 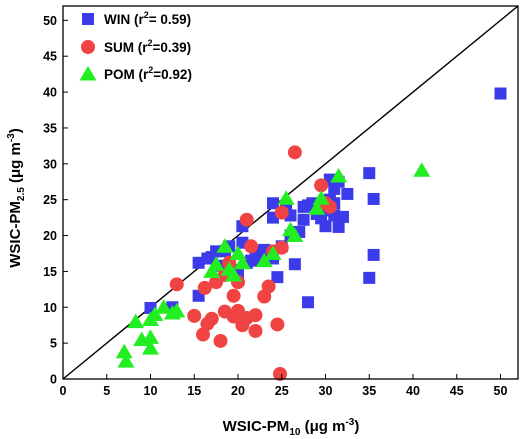 I want to click on legend-label-pom: POM (r2=0.92), so click(x=148, y=73).